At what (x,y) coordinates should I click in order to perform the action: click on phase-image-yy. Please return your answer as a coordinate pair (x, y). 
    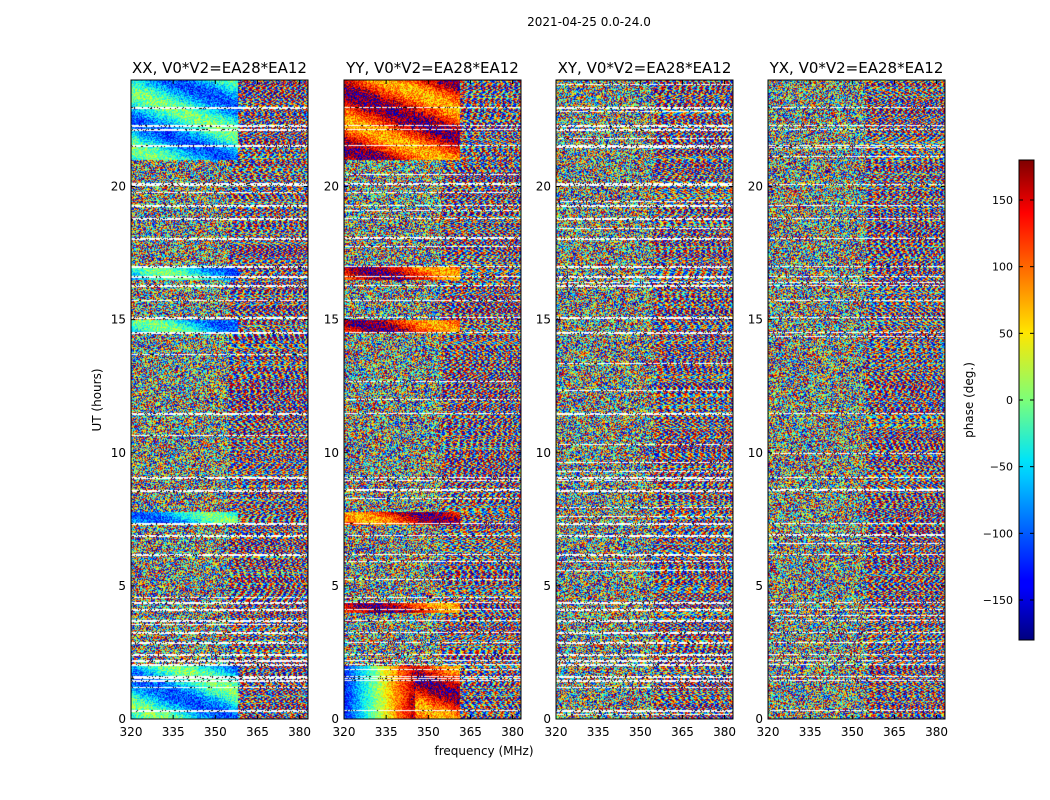
    Looking at the image, I should click on (432, 399).